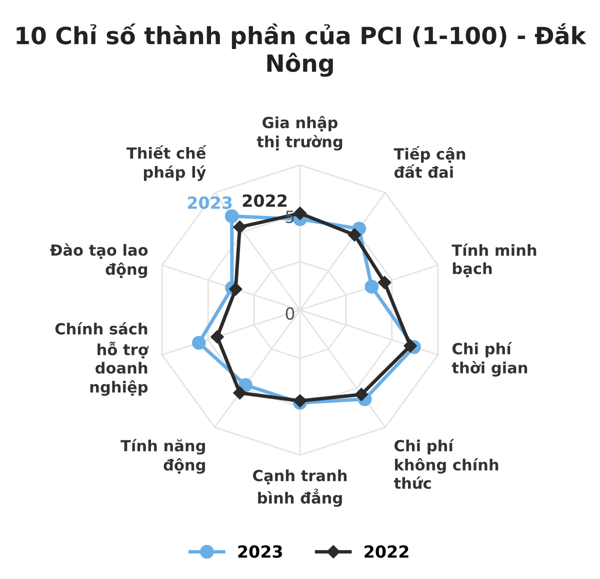  What do you see at coordinates (290, 313) in the screenshot?
I see `y-tick-label: 0` at bounding box center [290, 313].